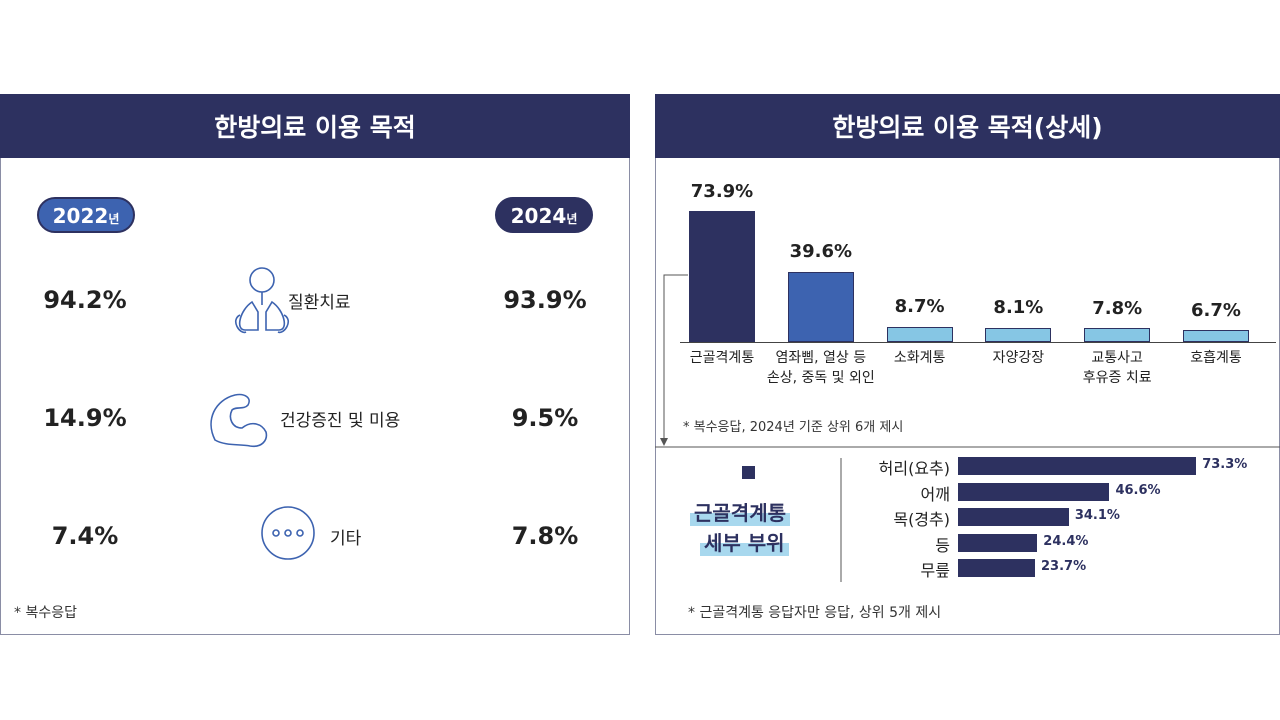 This screenshot has width=1280, height=720. Describe the element at coordinates (545, 418) in the screenshot. I see `value-2024: 9.5%` at that location.